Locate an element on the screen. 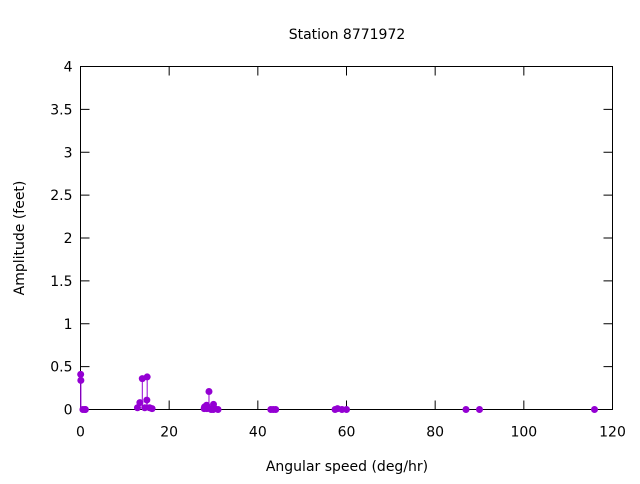  data-marks is located at coordinates (338, 391).